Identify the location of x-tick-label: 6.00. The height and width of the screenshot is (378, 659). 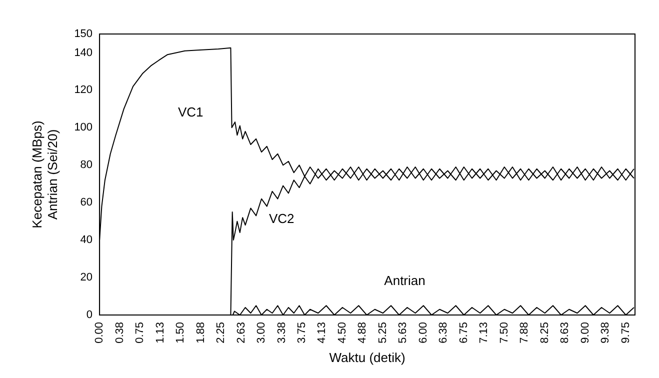
(423, 333).